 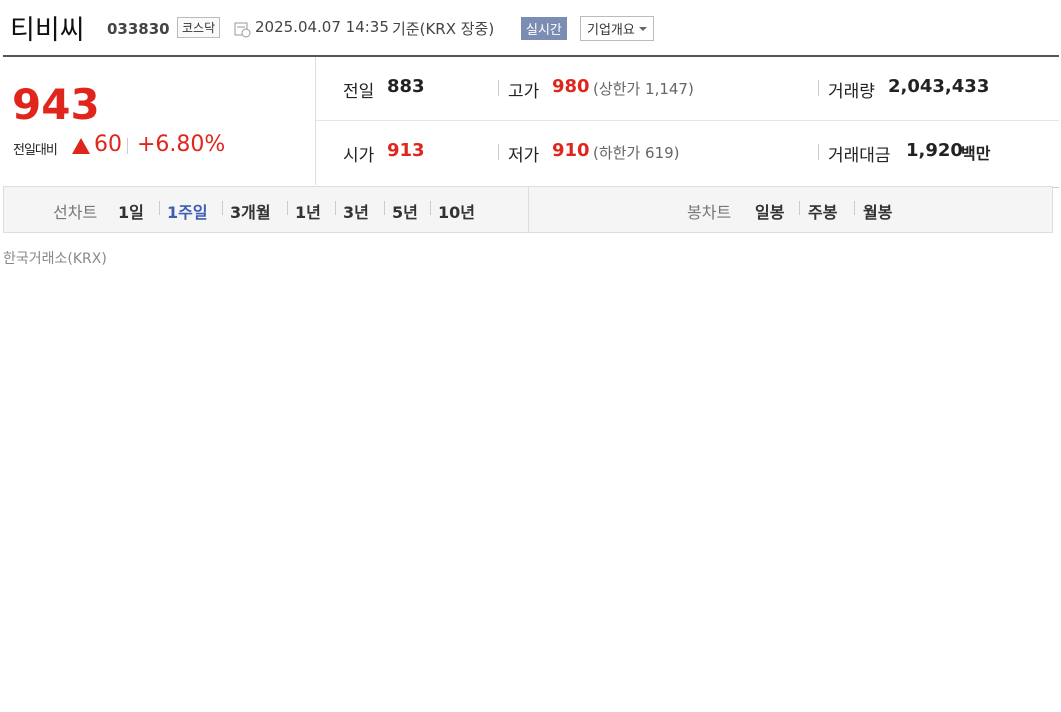 What do you see at coordinates (571, 150) in the screenshot?
I see `stat-value: 910` at bounding box center [571, 150].